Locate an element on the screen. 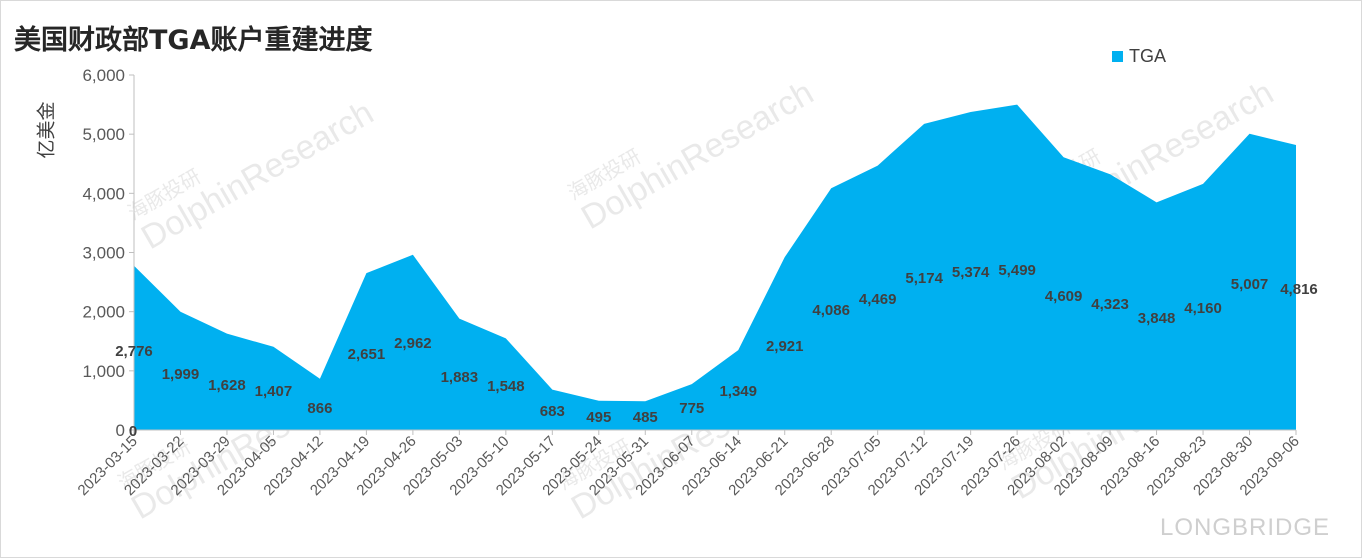 Image resolution: width=1362 pixels, height=558 pixels. data-label: 4,086 is located at coordinates (831, 310).